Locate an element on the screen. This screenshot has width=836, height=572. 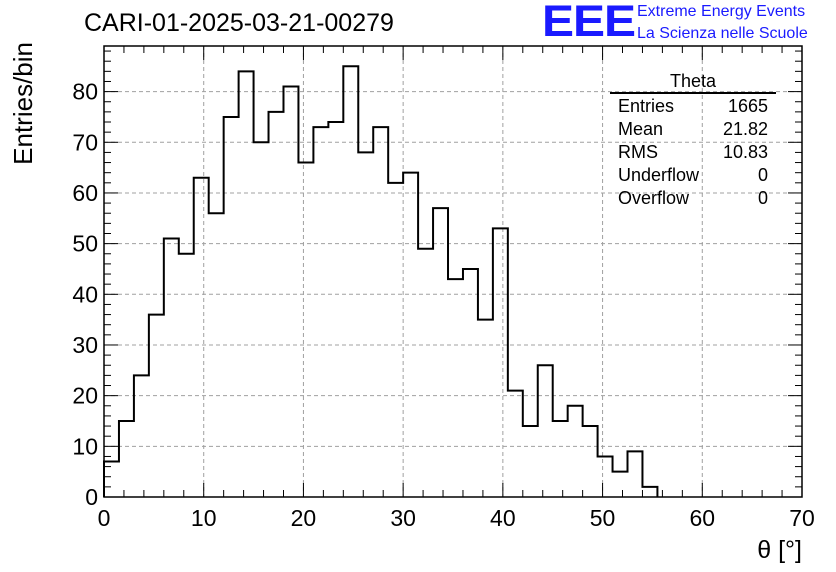
stats-row-mean: Mean 21.82 is located at coordinates (693, 129).